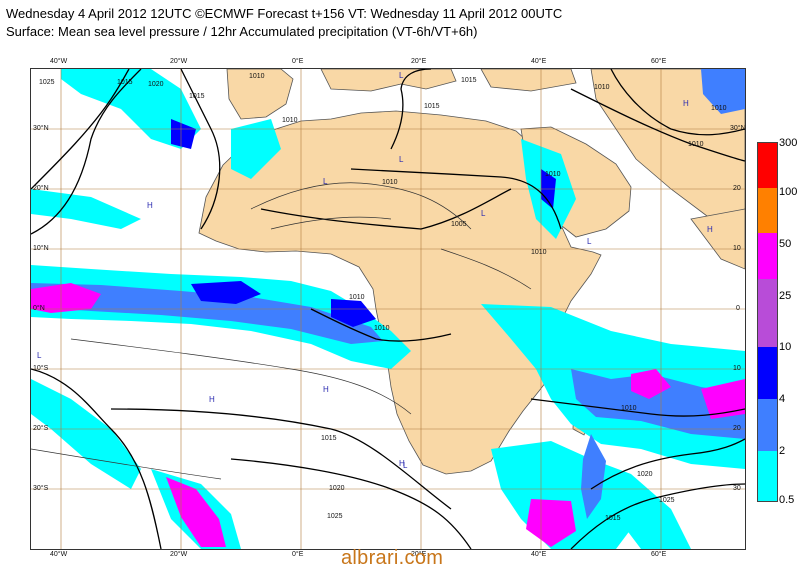 This screenshot has width=807, height=570. What do you see at coordinates (782, 451) in the screenshot?
I see `colorbar-label: 2` at bounding box center [782, 451].